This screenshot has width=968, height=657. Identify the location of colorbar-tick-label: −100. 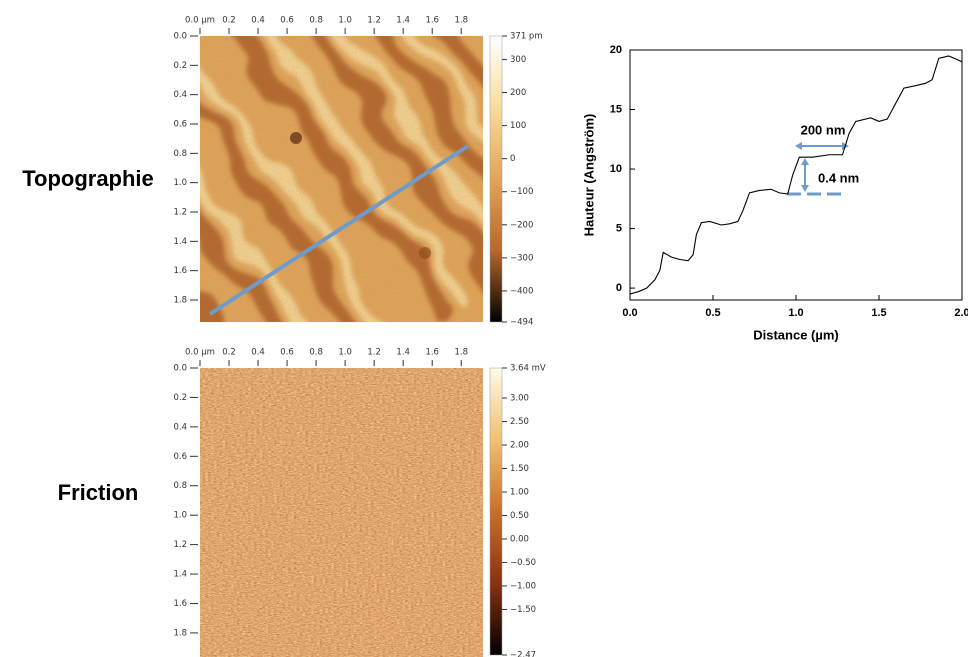
(521, 192).